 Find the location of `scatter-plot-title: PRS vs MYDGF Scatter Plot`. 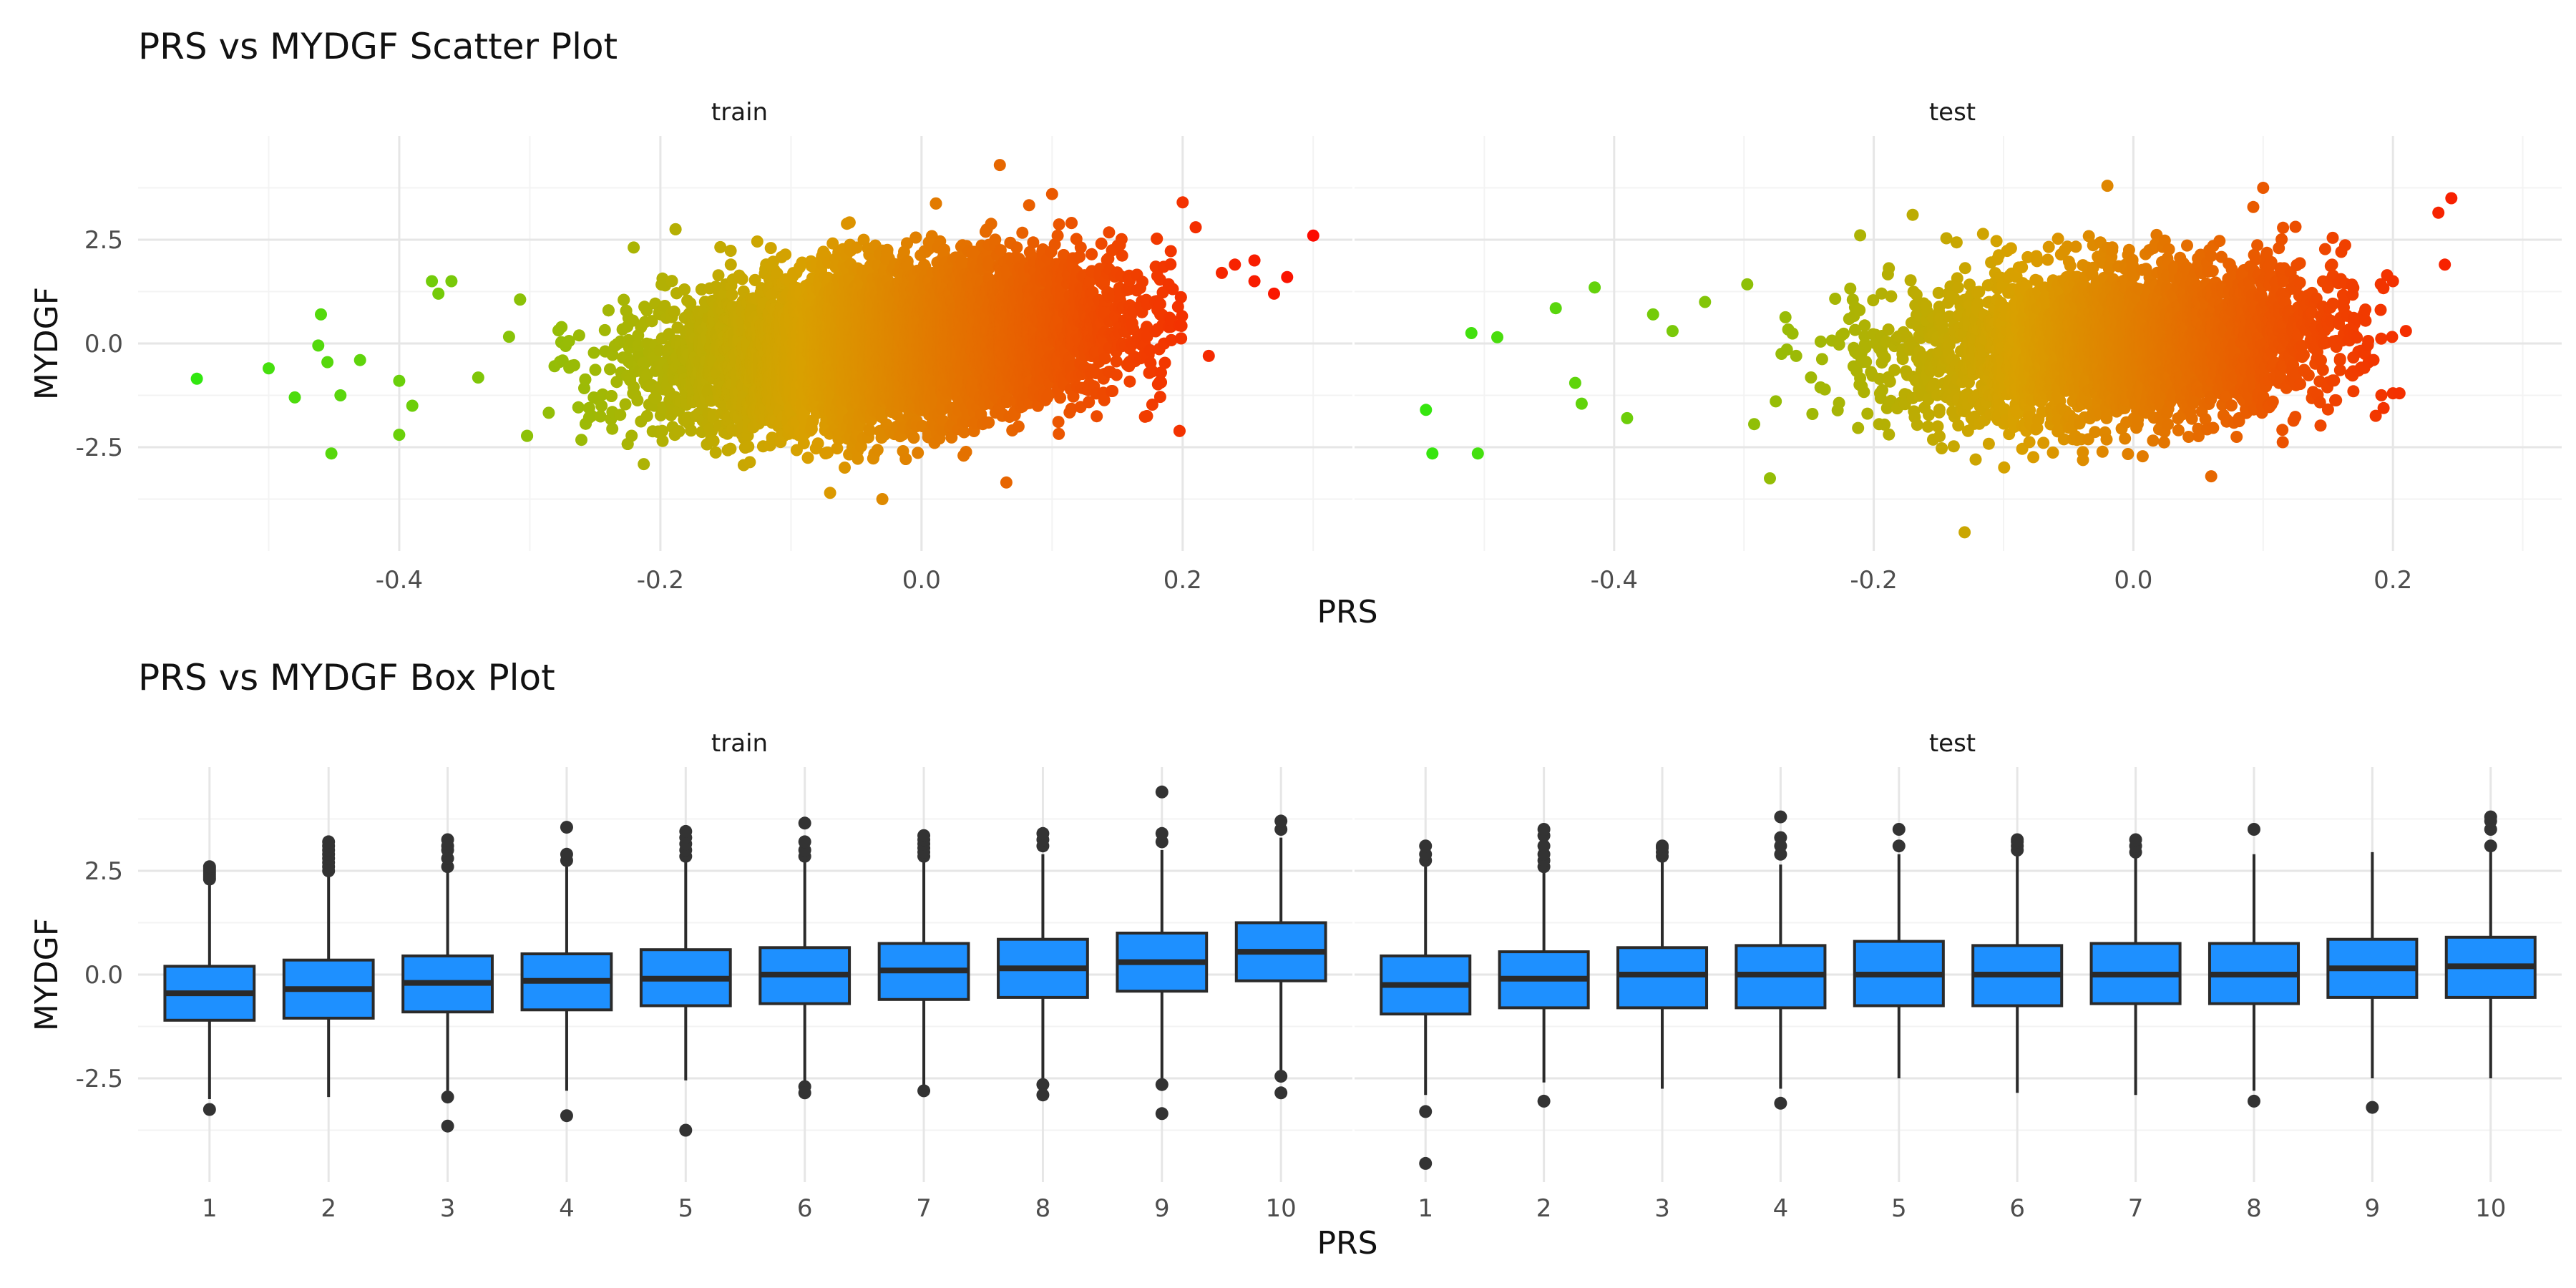

scatter-plot-title: PRS vs MYDGF Scatter Plot is located at coordinates (378, 46).